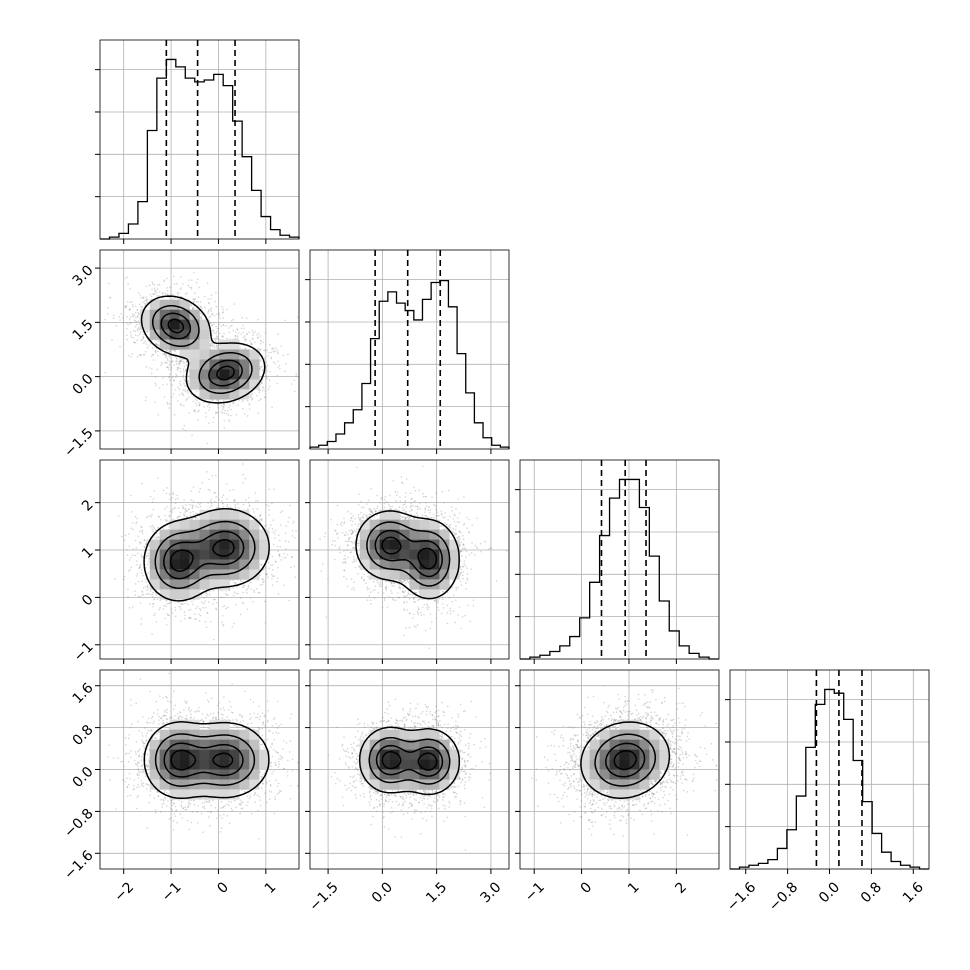 The image size is (970, 970). Describe the element at coordinates (741, 896) in the screenshot. I see `x-tick-label: −1.6` at that location.